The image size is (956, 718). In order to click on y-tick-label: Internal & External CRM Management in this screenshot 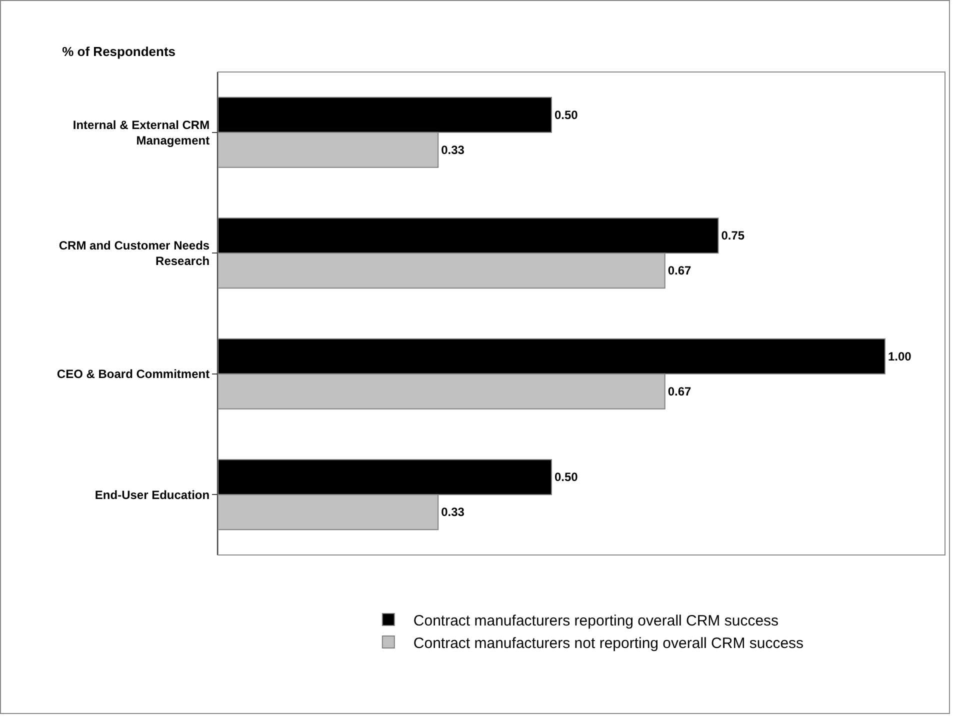, I will do `click(141, 133)`.